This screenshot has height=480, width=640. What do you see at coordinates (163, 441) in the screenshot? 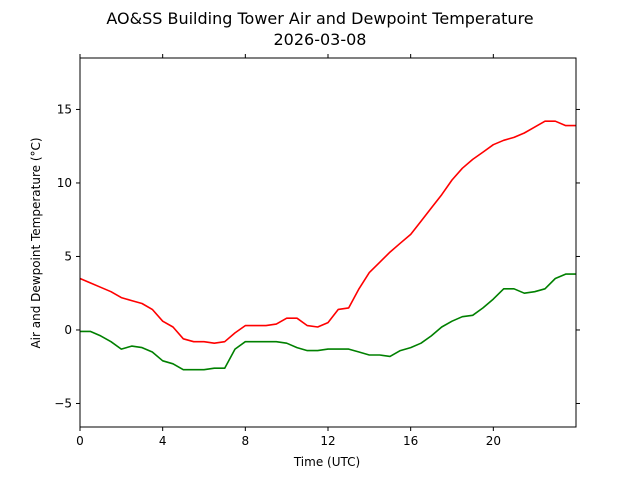
I see `x-tick-label: 4` at bounding box center [163, 441].